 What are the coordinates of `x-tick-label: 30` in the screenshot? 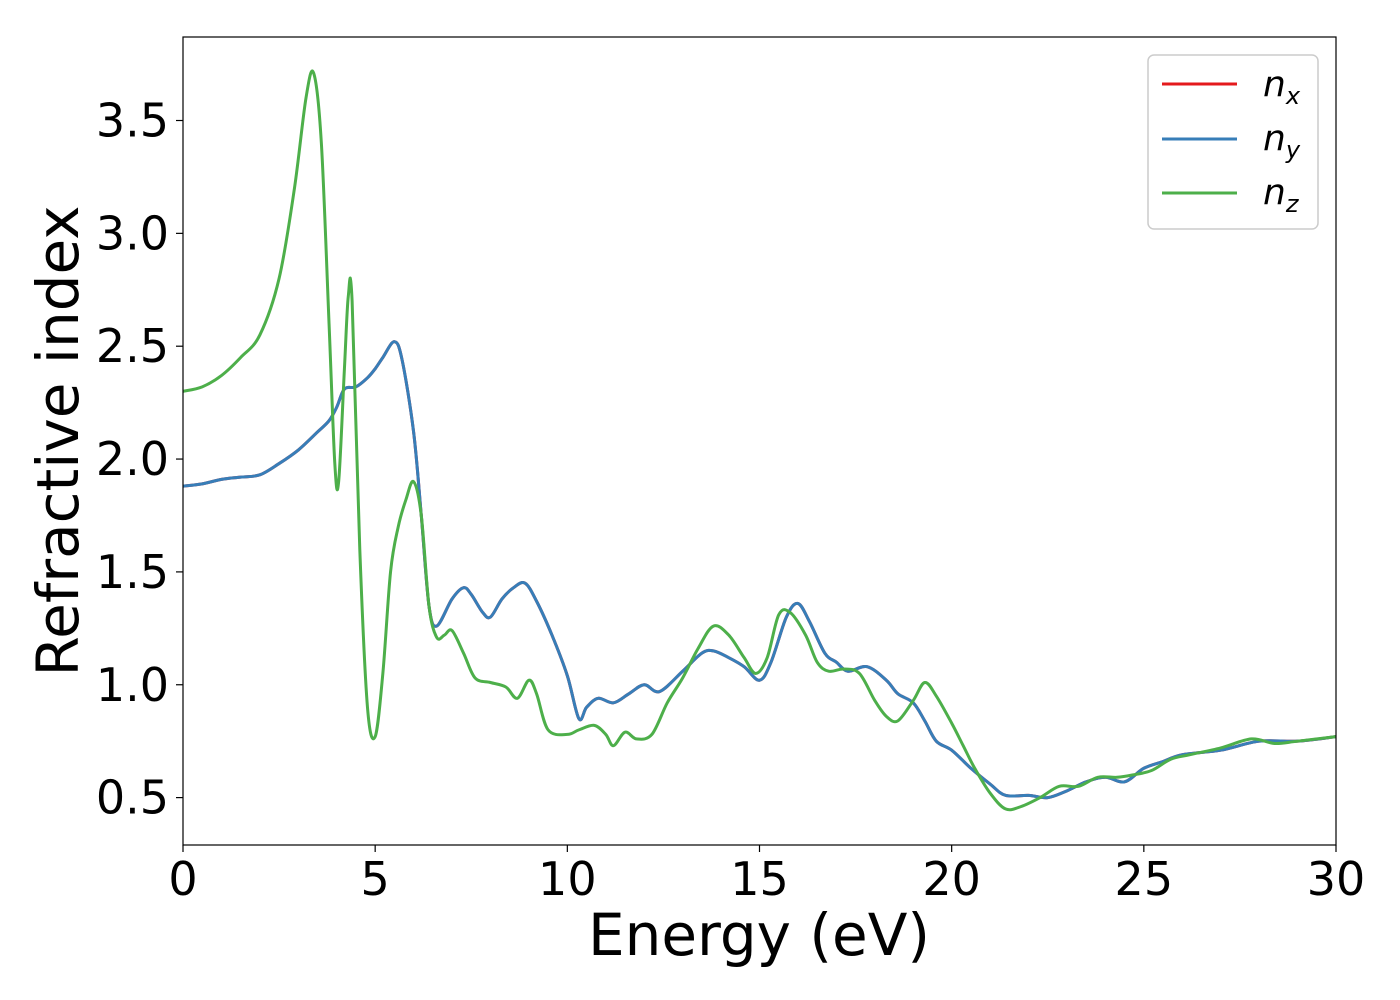 It's located at (1336, 879).